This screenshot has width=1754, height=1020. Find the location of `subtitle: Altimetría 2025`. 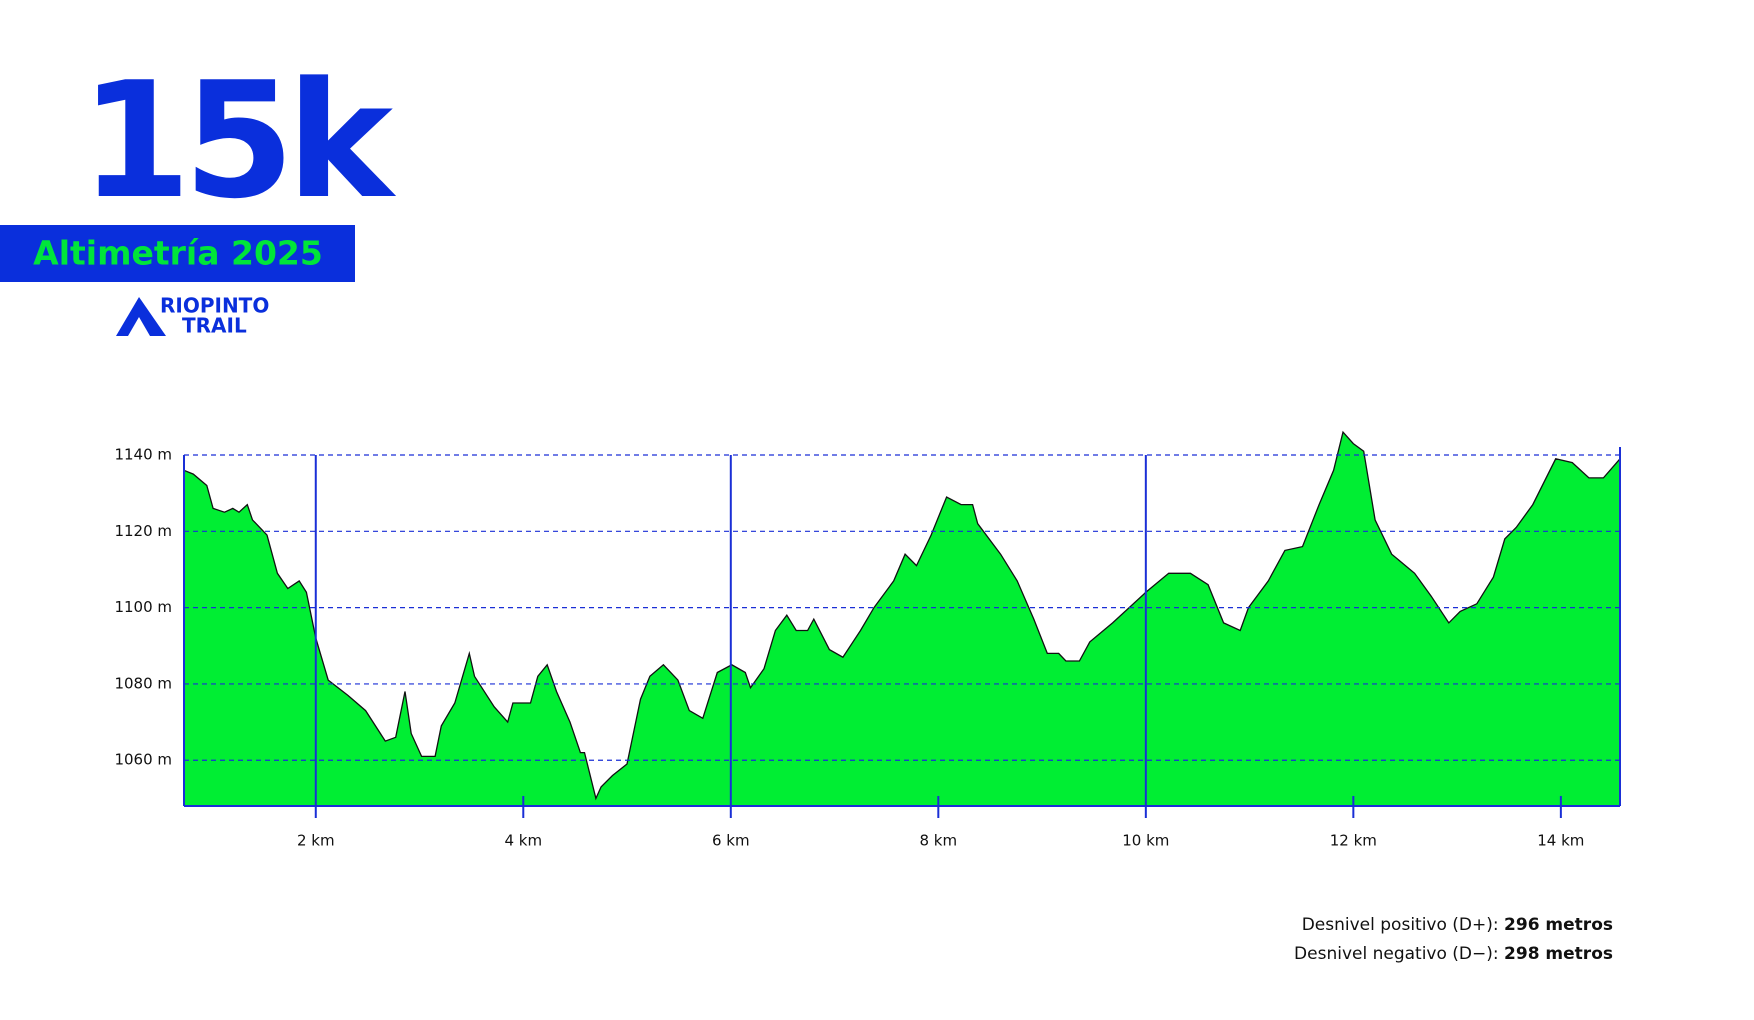

subtitle: Altimetría 2025 is located at coordinates (178, 253).